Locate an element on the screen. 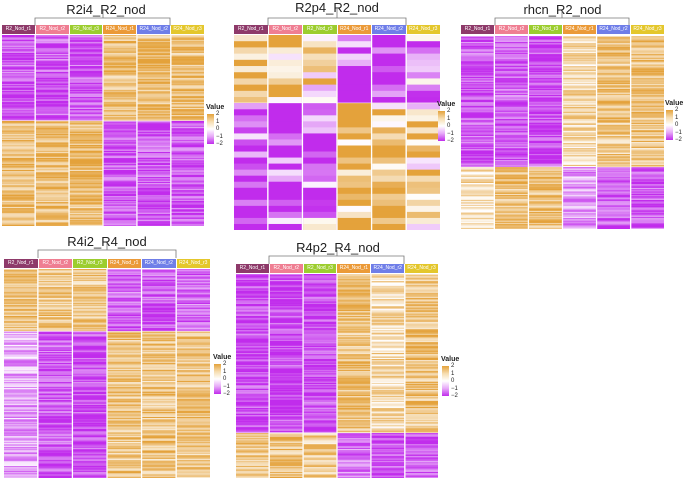  legend-tick: −2 is located at coordinates (450, 141).